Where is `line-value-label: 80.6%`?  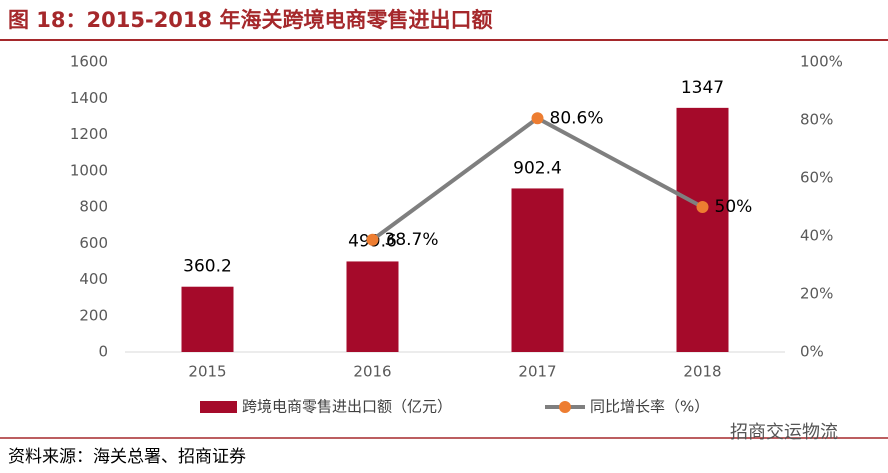
line-value-label: 80.6% is located at coordinates (577, 118).